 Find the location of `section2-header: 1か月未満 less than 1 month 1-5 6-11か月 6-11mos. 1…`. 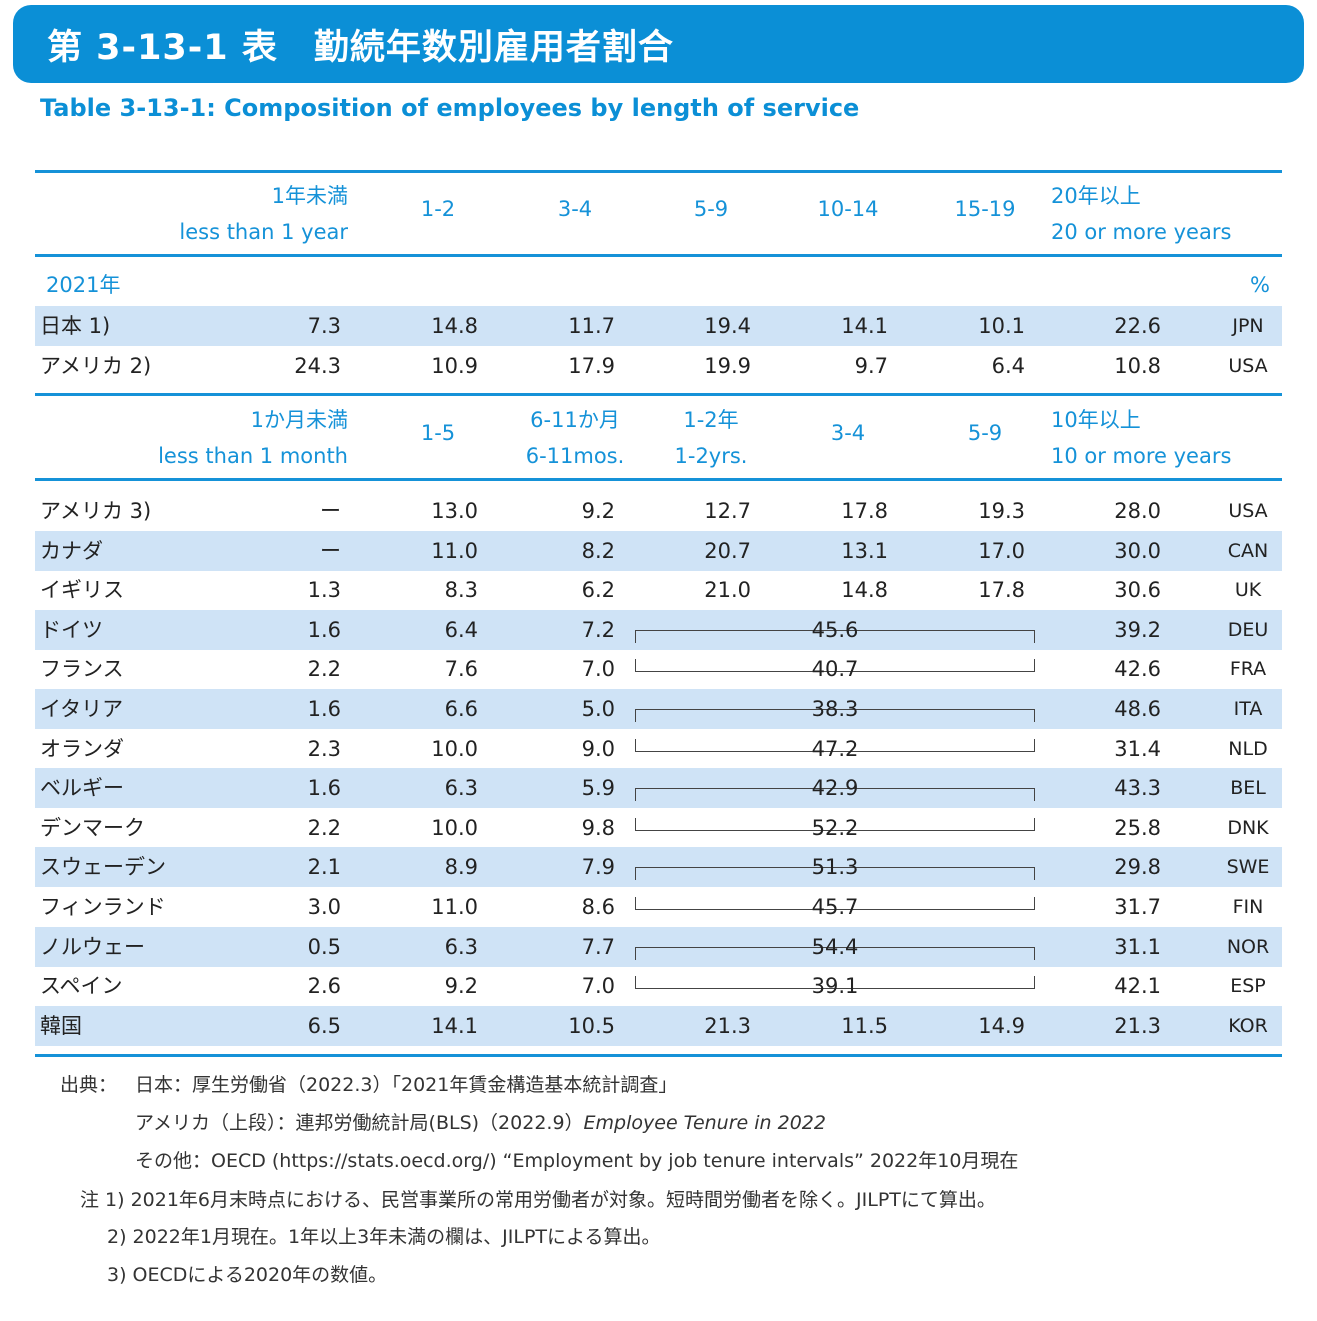

section2-header: 1か月未満 less than 1 month 1-5 6-11か月 6-11mos. 1… is located at coordinates (658, 438).